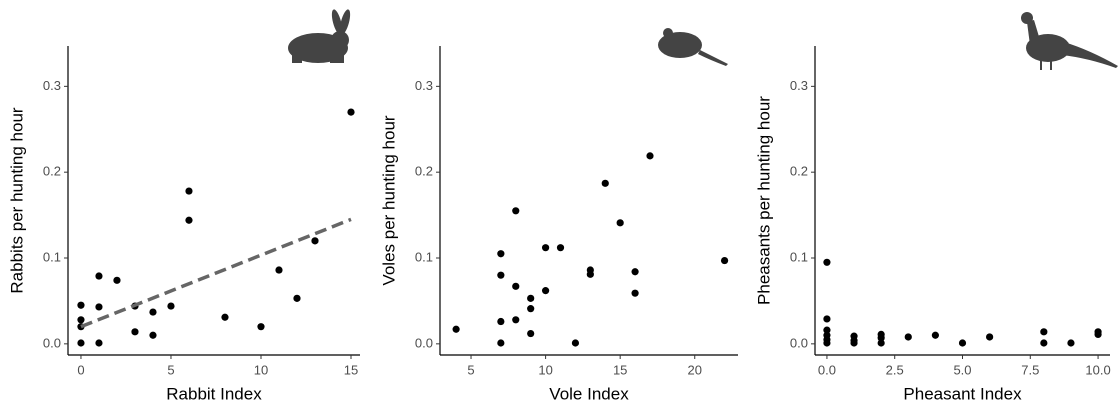 The width and height of the screenshot is (1119, 409). Describe the element at coordinates (763, 200) in the screenshot. I see `y-axis-title: Pheasants per hunting hour` at that location.